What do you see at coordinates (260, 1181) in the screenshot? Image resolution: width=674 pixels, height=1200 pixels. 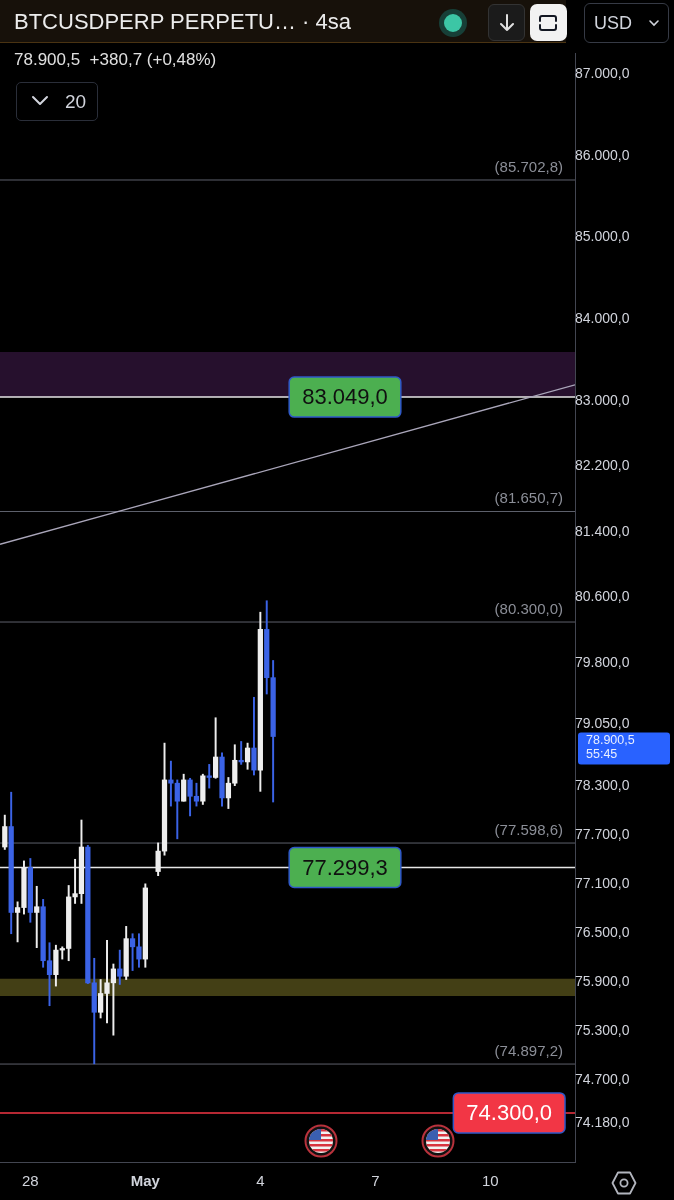 I see `x-tick-label: 4` at bounding box center [260, 1181].